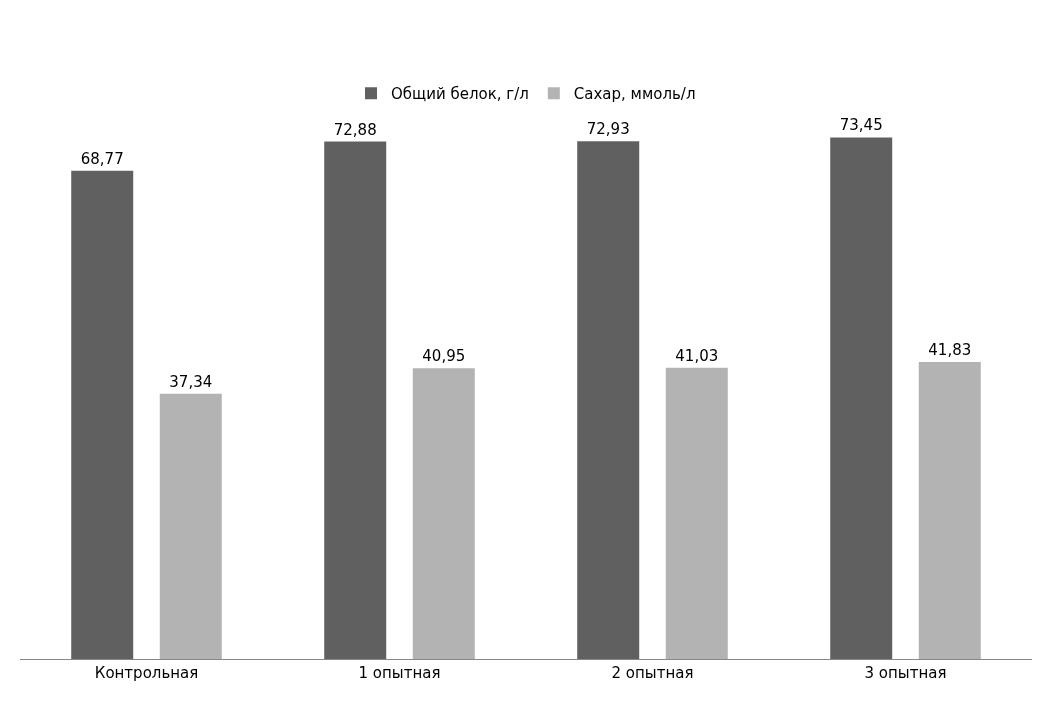 The height and width of the screenshot is (709, 1052). Describe the element at coordinates (652, 673) in the screenshot. I see `x-tick-label: 2 опытная` at that location.